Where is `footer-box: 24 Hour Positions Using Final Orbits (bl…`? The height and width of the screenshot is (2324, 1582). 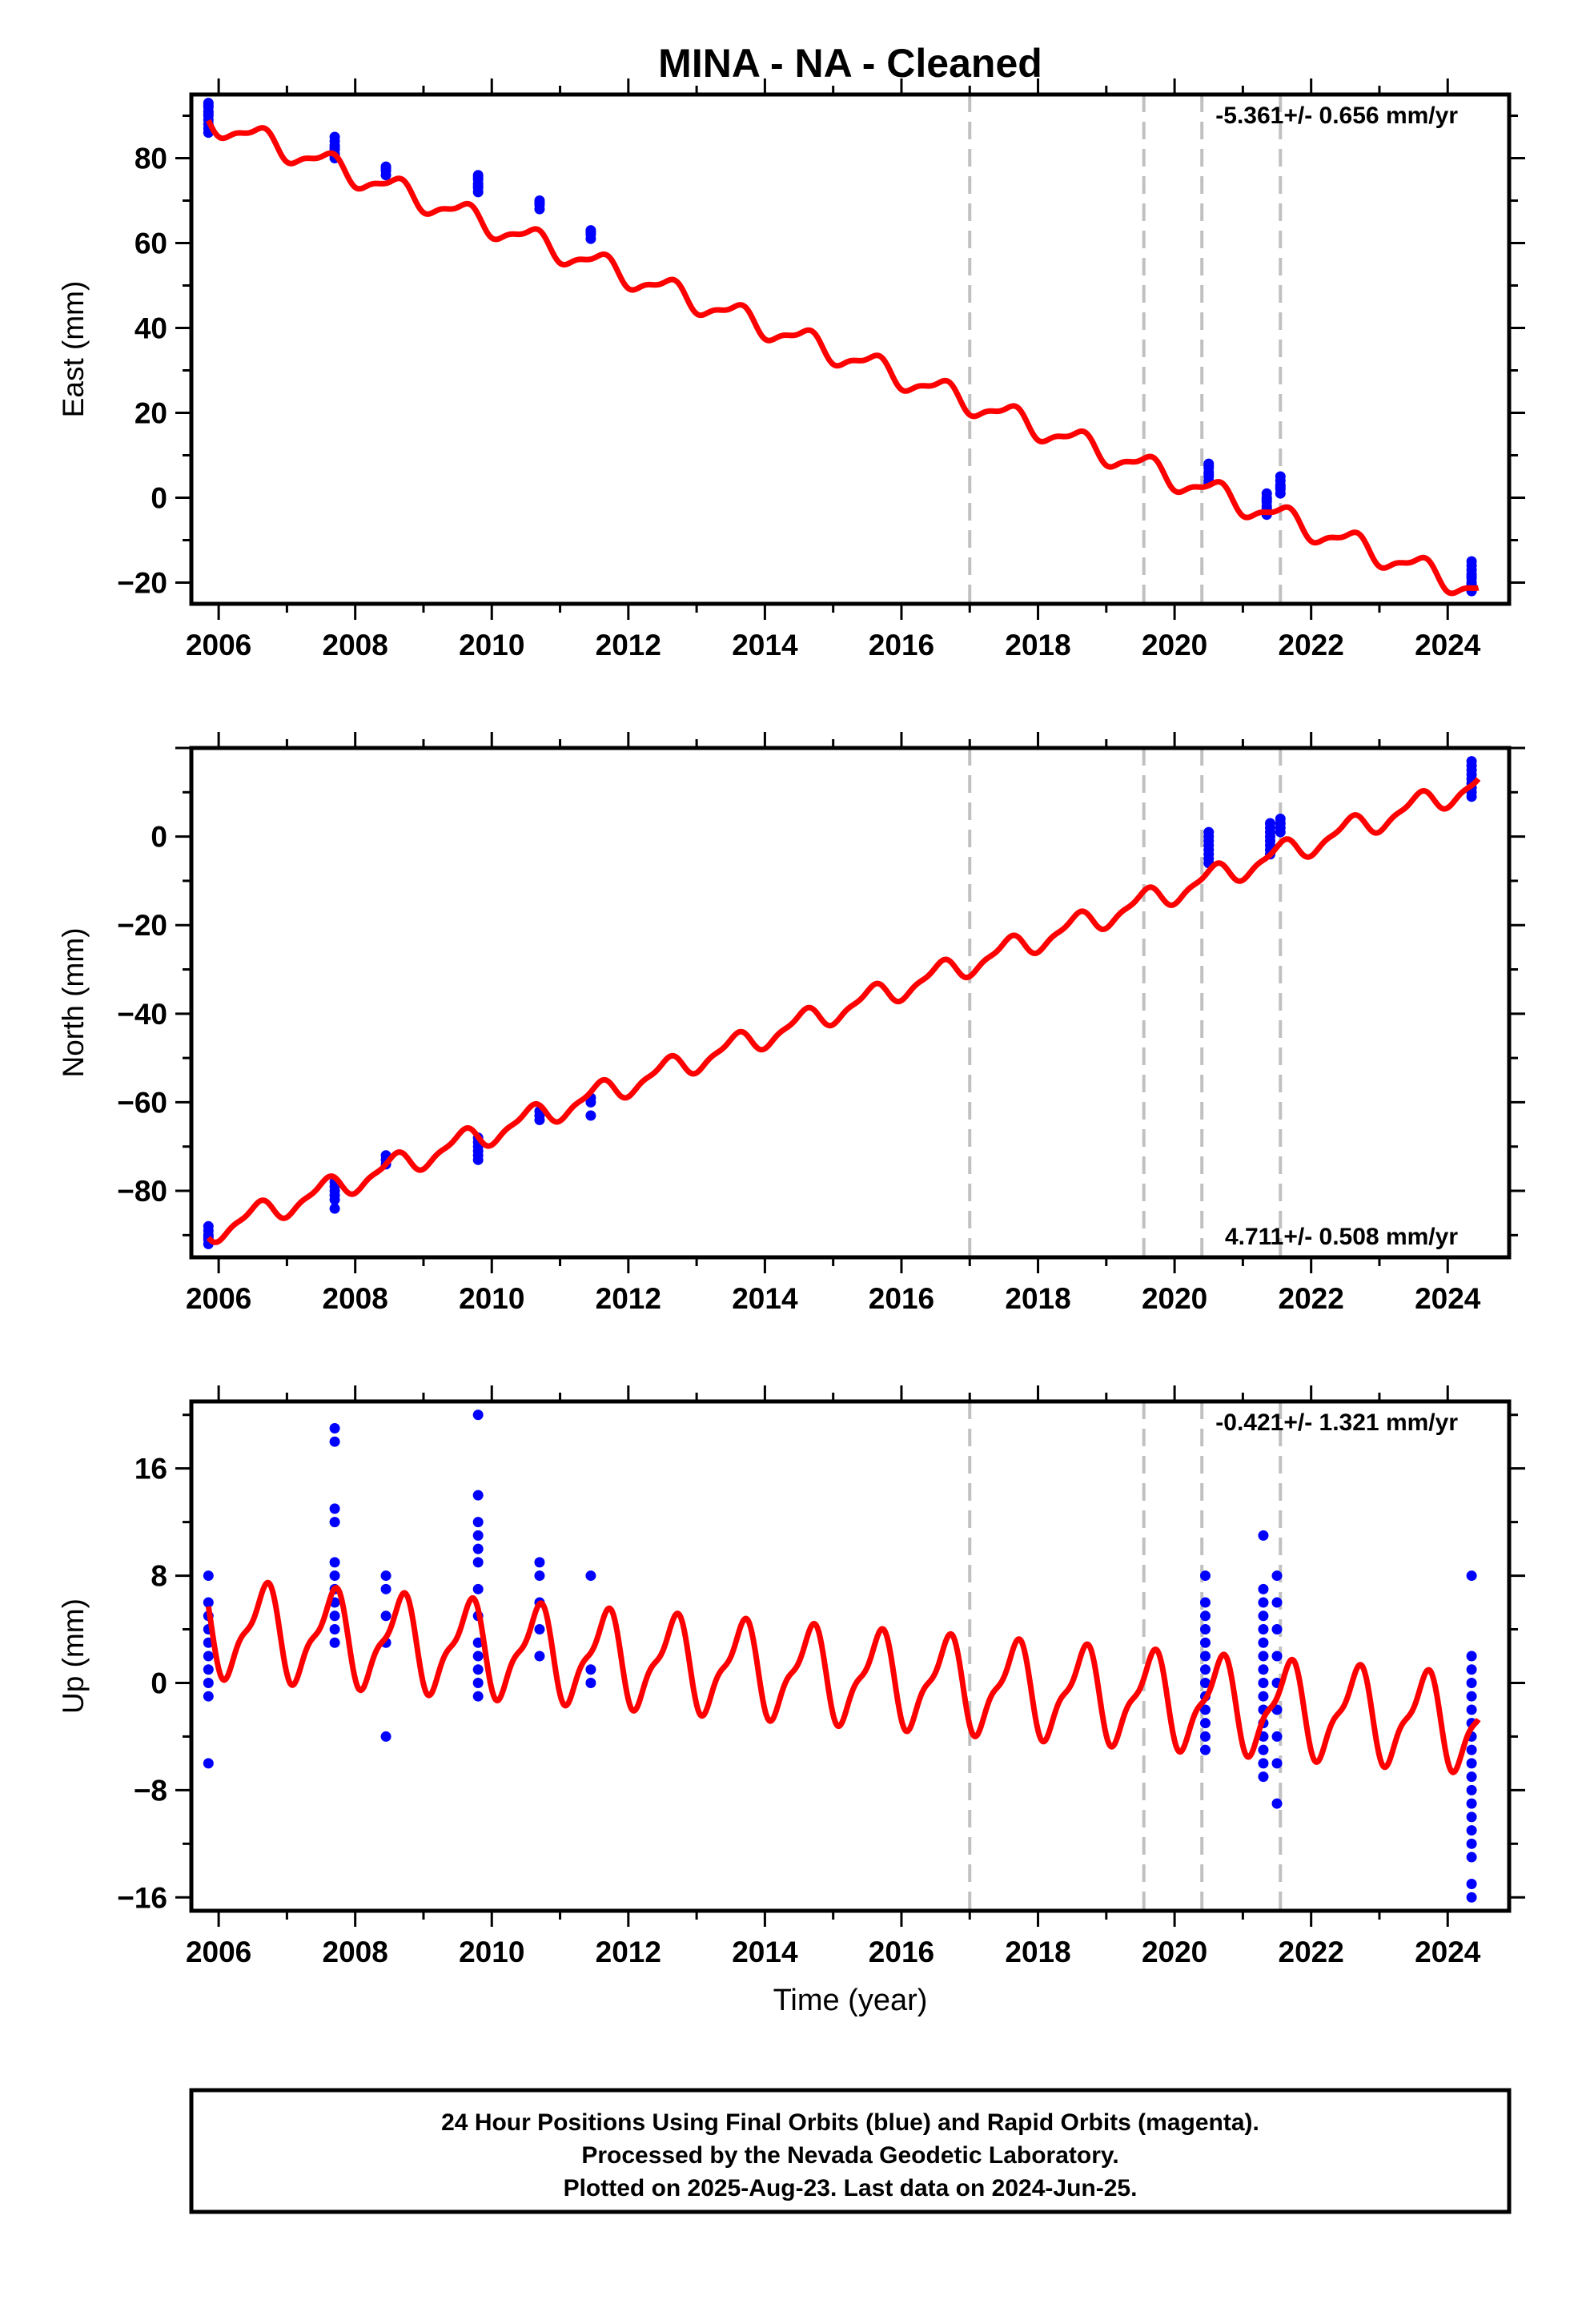 footer-box: 24 Hour Positions Using Final Orbits (bl… is located at coordinates (850, 2151).